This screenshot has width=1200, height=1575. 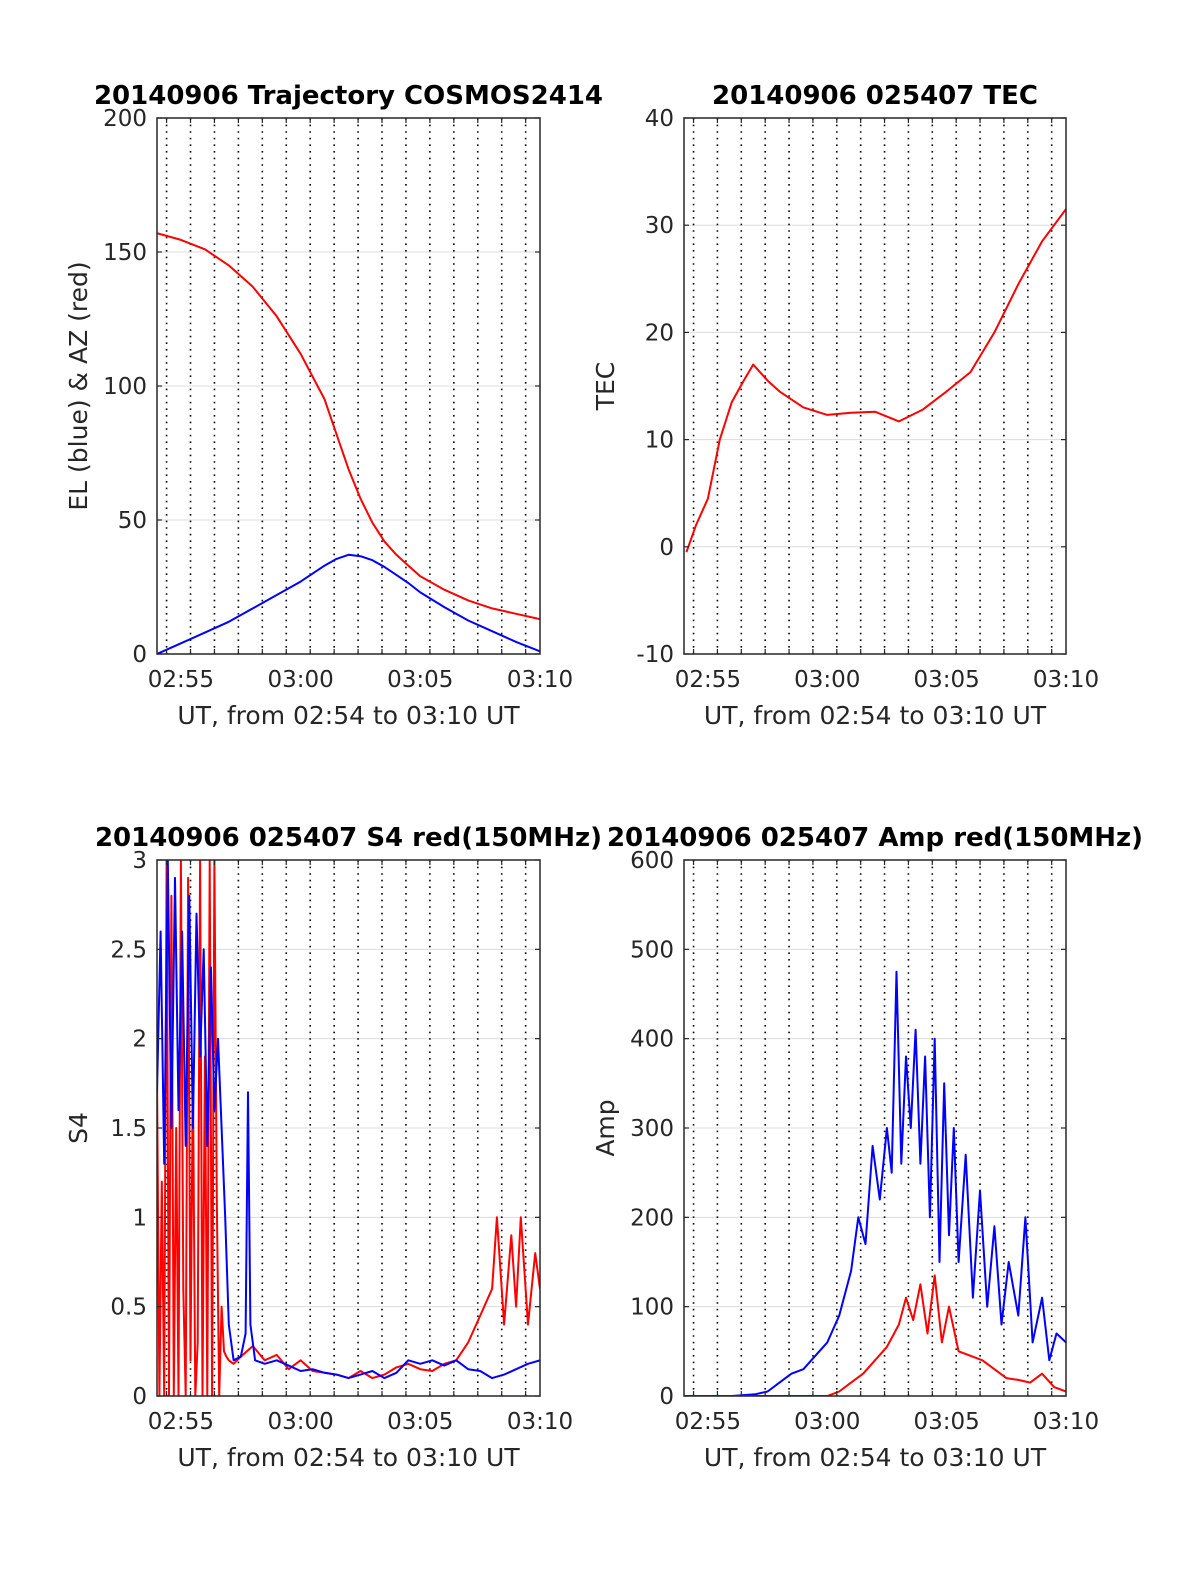 I want to click on chart-title: 20140906 Trajectory COSMOS2414, so click(x=348, y=96).